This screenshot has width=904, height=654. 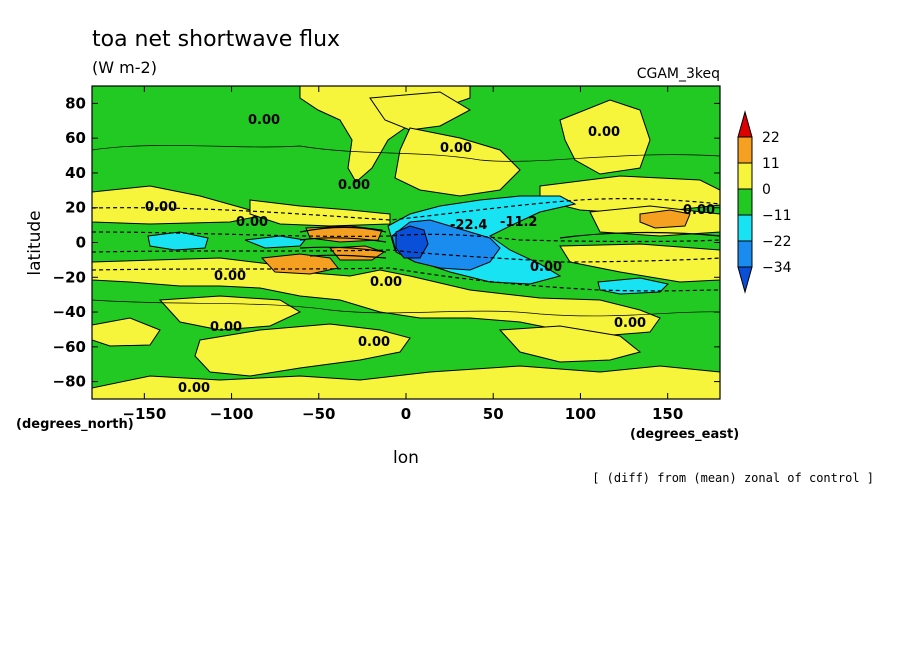 I want to click on region-atlantic-north, so click(x=457, y=162).